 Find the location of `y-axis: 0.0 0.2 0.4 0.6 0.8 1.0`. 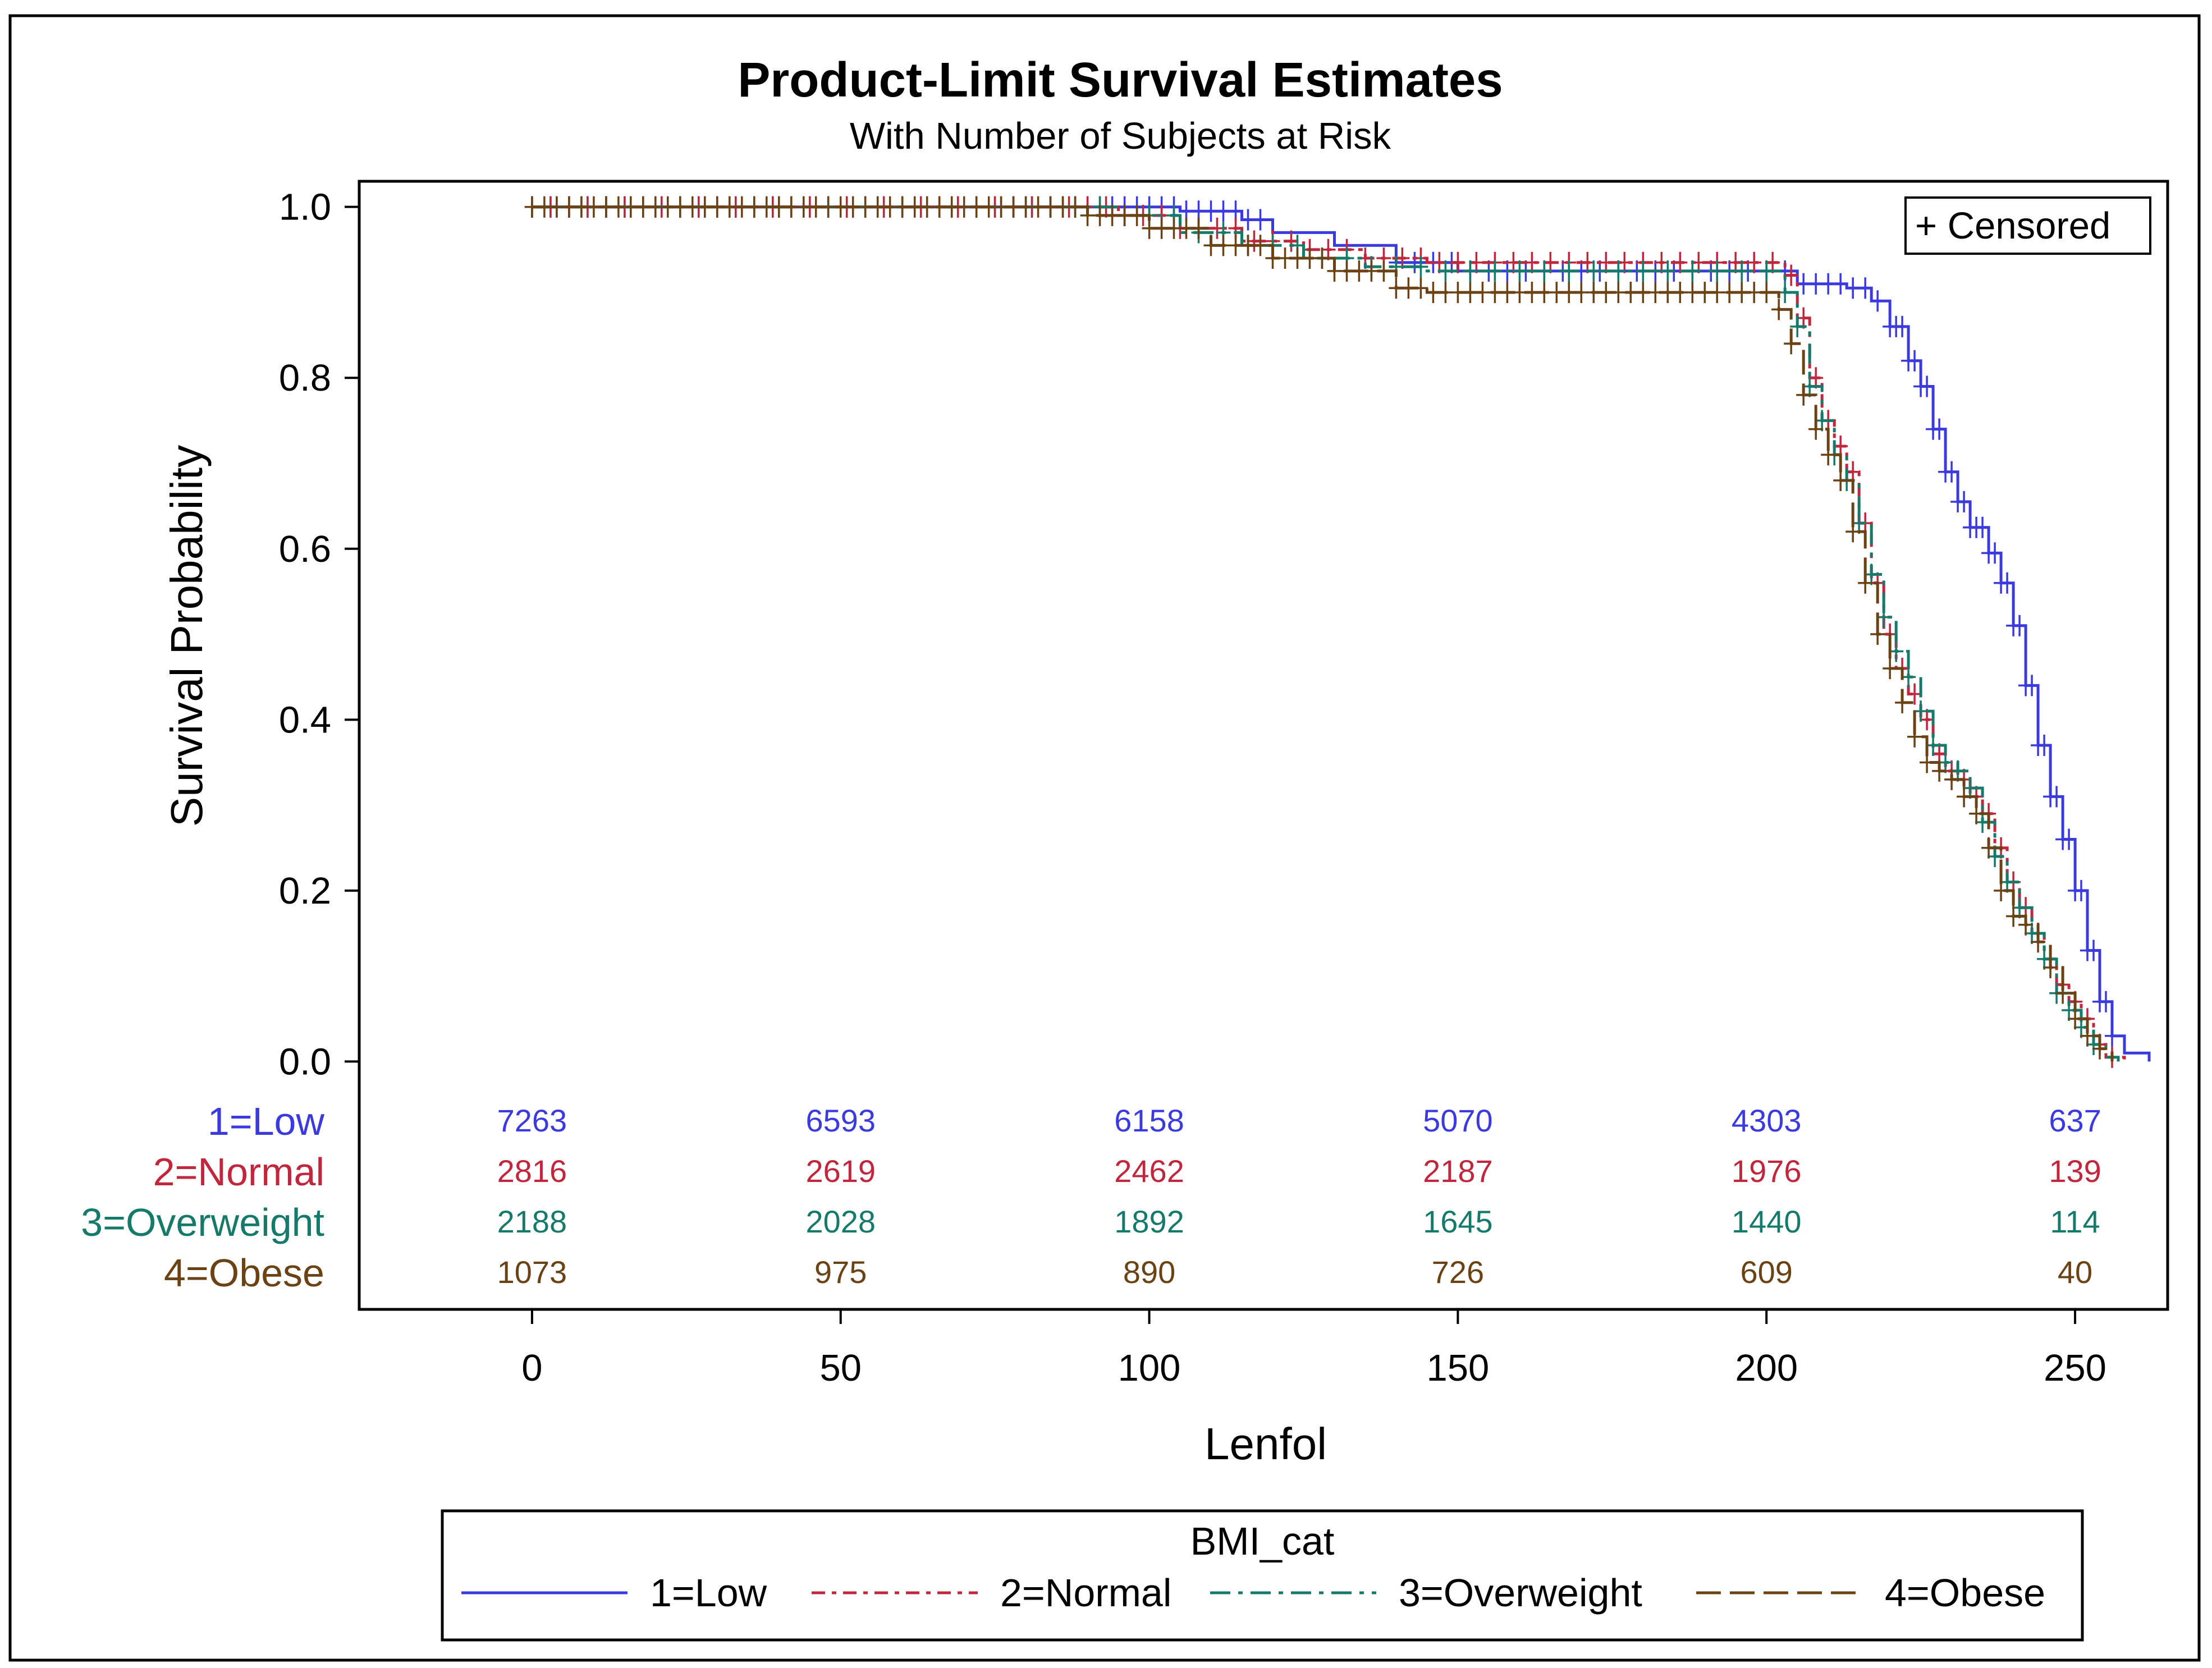

y-axis: 0.0 0.2 0.4 0.6 0.8 1.0 is located at coordinates (319, 634).